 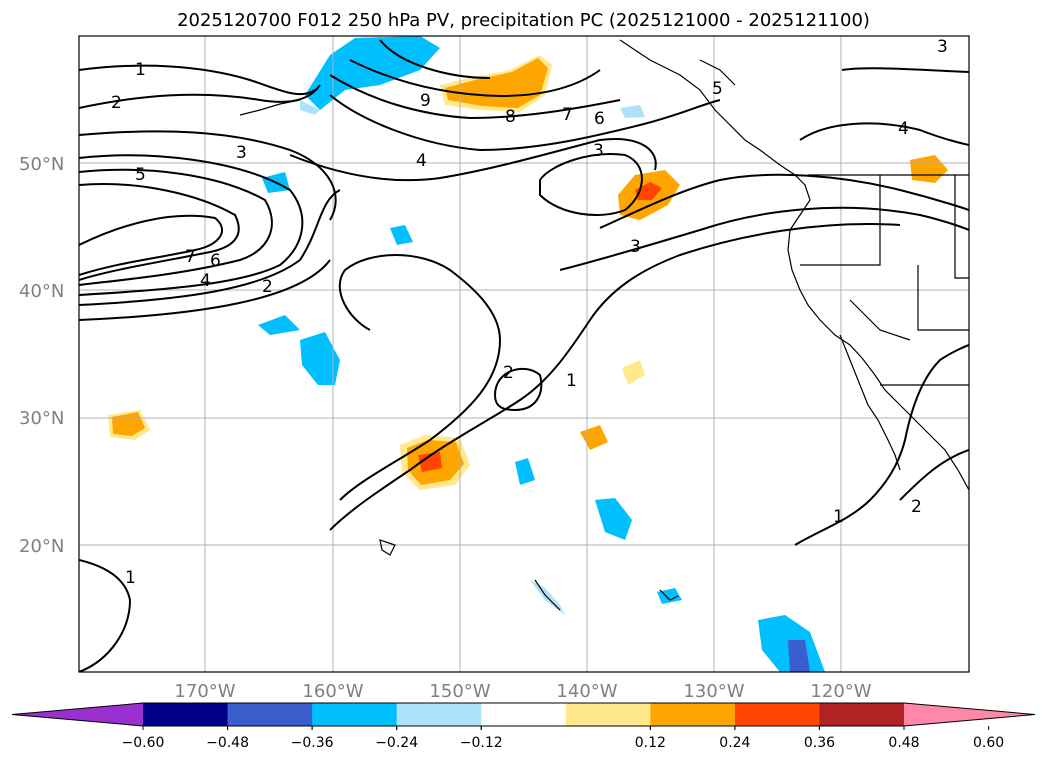 What do you see at coordinates (481, 743) in the screenshot?
I see `colorbar-tick-label: −0.12` at bounding box center [481, 743].